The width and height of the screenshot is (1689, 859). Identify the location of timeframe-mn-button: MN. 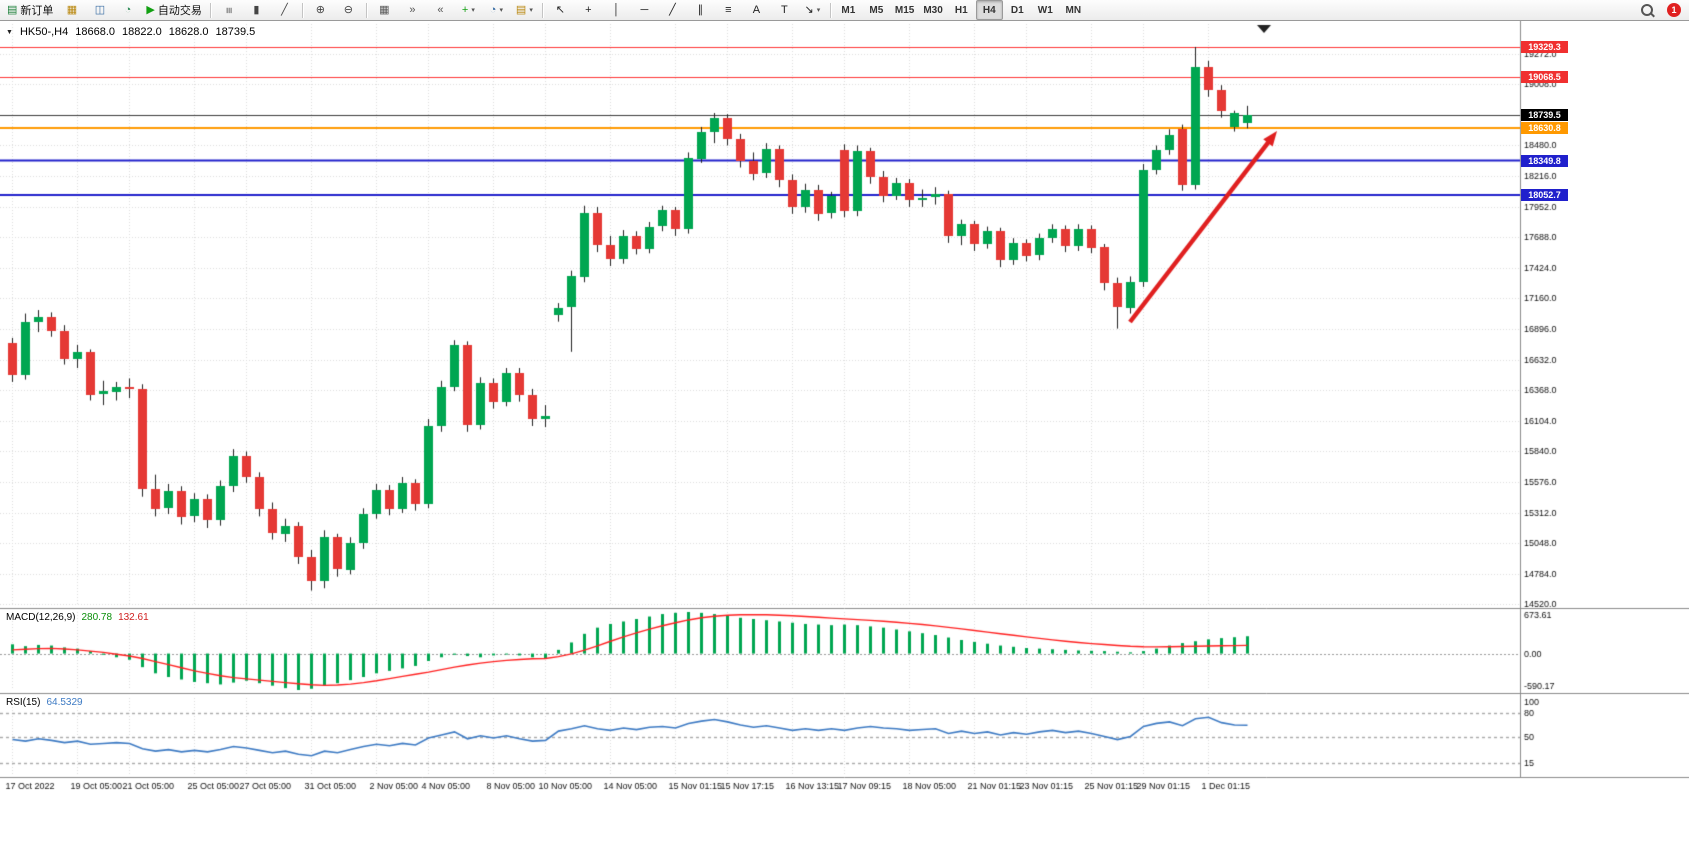
(1073, 10).